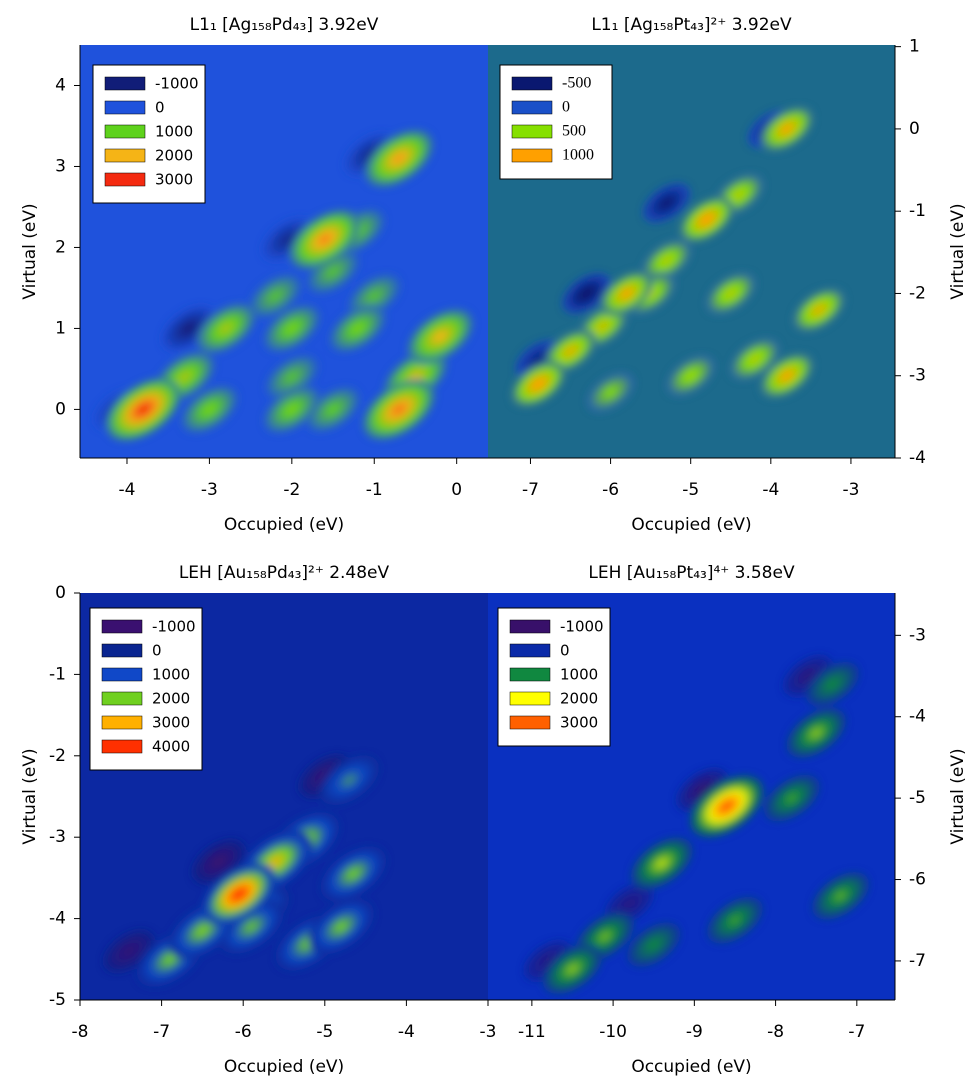 Image resolution: width=970 pixels, height=1082 pixels. I want to click on legend-label: -500, so click(576, 83).